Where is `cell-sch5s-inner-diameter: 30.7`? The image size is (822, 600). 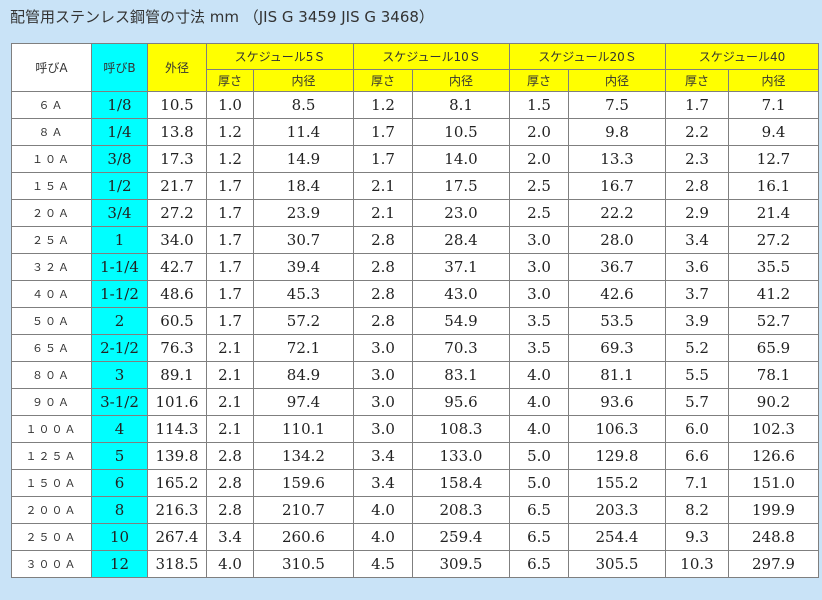 cell-sch5s-inner-diameter: 30.7 is located at coordinates (303, 240).